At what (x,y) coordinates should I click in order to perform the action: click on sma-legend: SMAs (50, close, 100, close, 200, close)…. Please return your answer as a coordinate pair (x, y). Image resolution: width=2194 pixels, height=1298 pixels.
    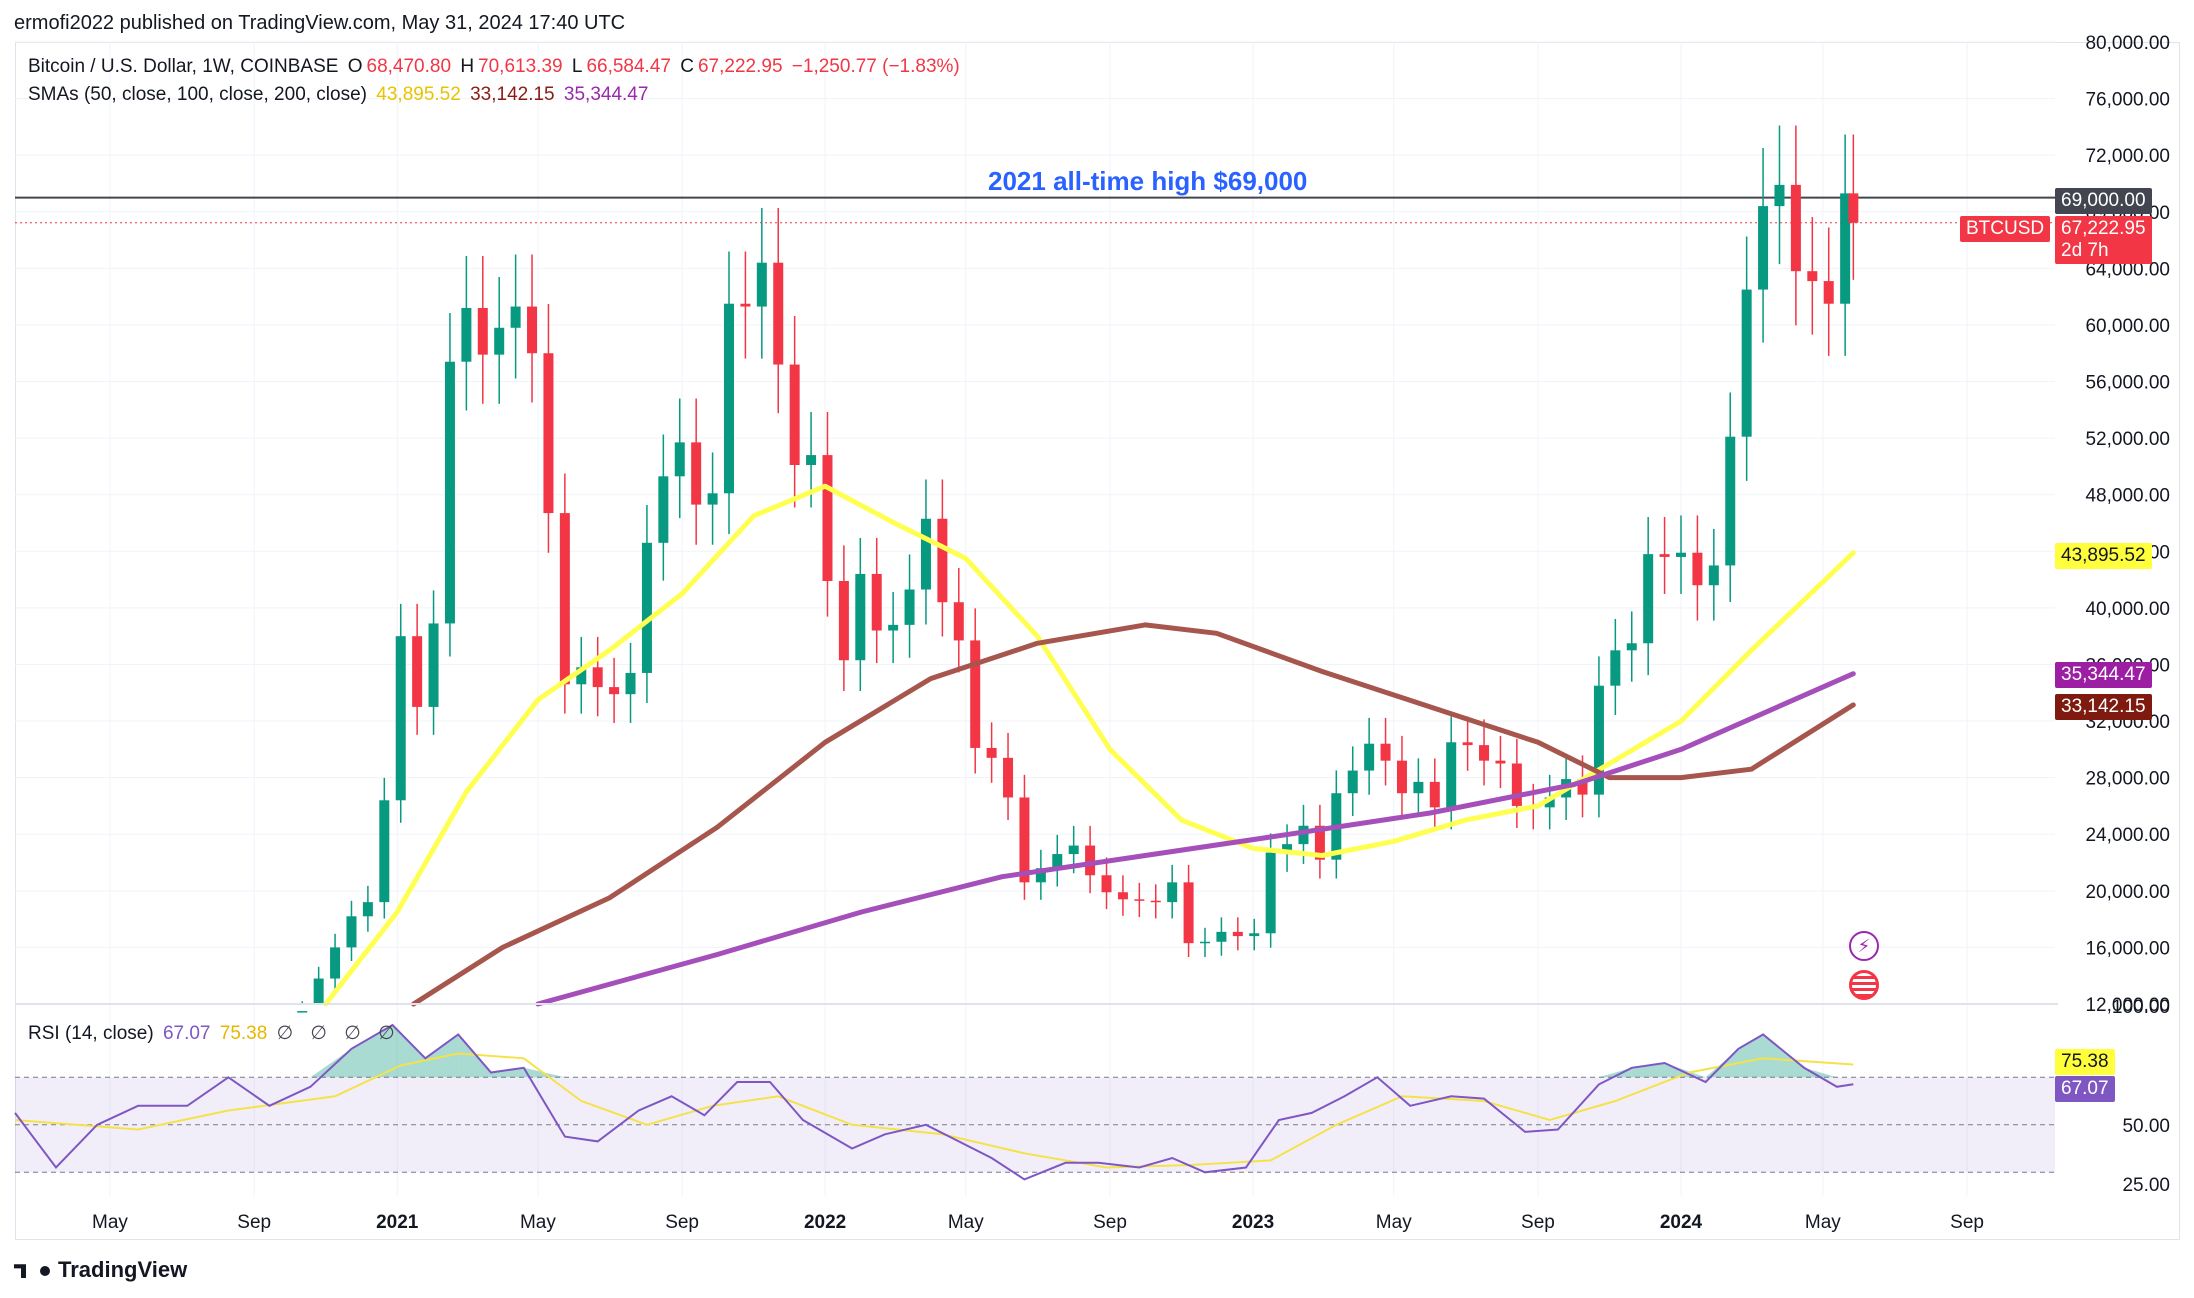
    Looking at the image, I should click on (340, 95).